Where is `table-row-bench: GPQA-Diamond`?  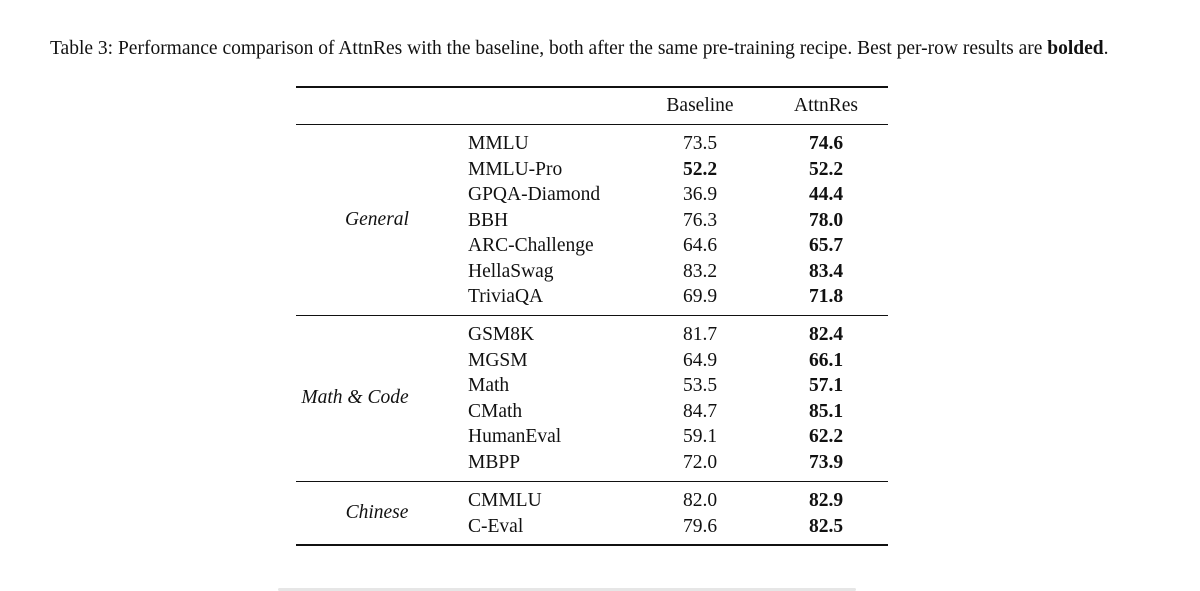
table-row-bench: GPQA-Diamond is located at coordinates (534, 194).